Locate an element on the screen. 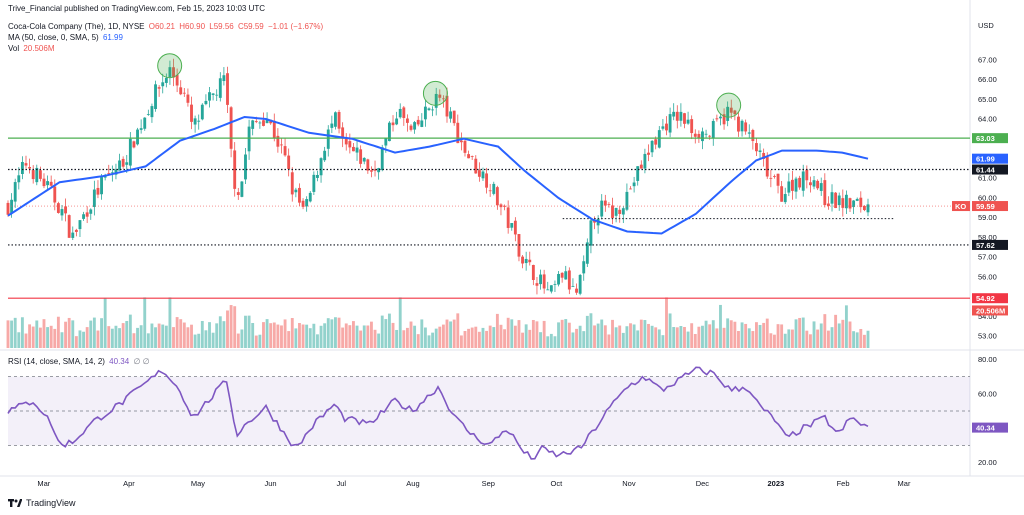 This screenshot has width=1024, height=515. ma-legend: MA (50, close, 0, SMA, 5) 61.99 is located at coordinates (66, 38).